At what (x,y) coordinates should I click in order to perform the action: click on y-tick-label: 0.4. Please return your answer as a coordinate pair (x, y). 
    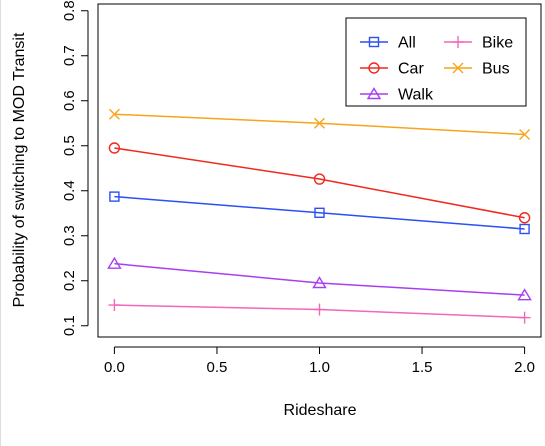
    Looking at the image, I should click on (69, 190).